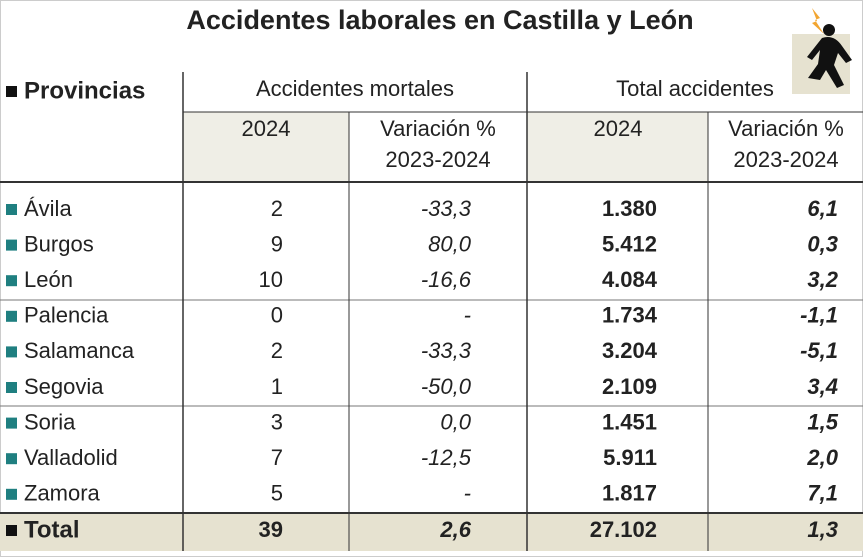 The height and width of the screenshot is (557, 863). What do you see at coordinates (629, 208) in the screenshot?
I see `cell-value: 1.380` at bounding box center [629, 208].